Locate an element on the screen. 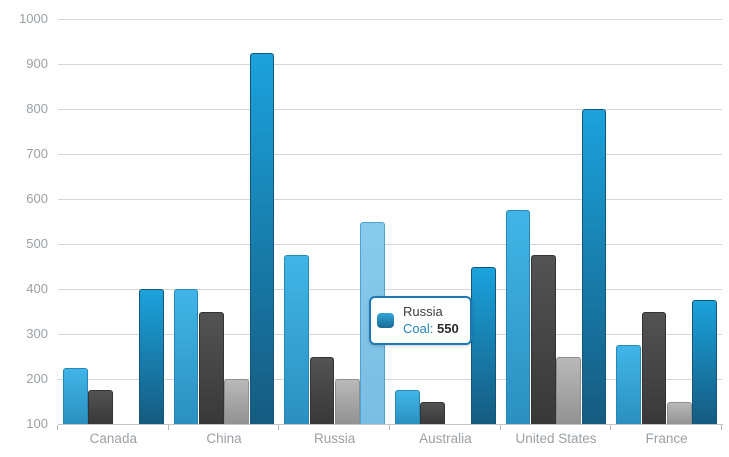  x-axis-label: Canada is located at coordinates (113, 438).